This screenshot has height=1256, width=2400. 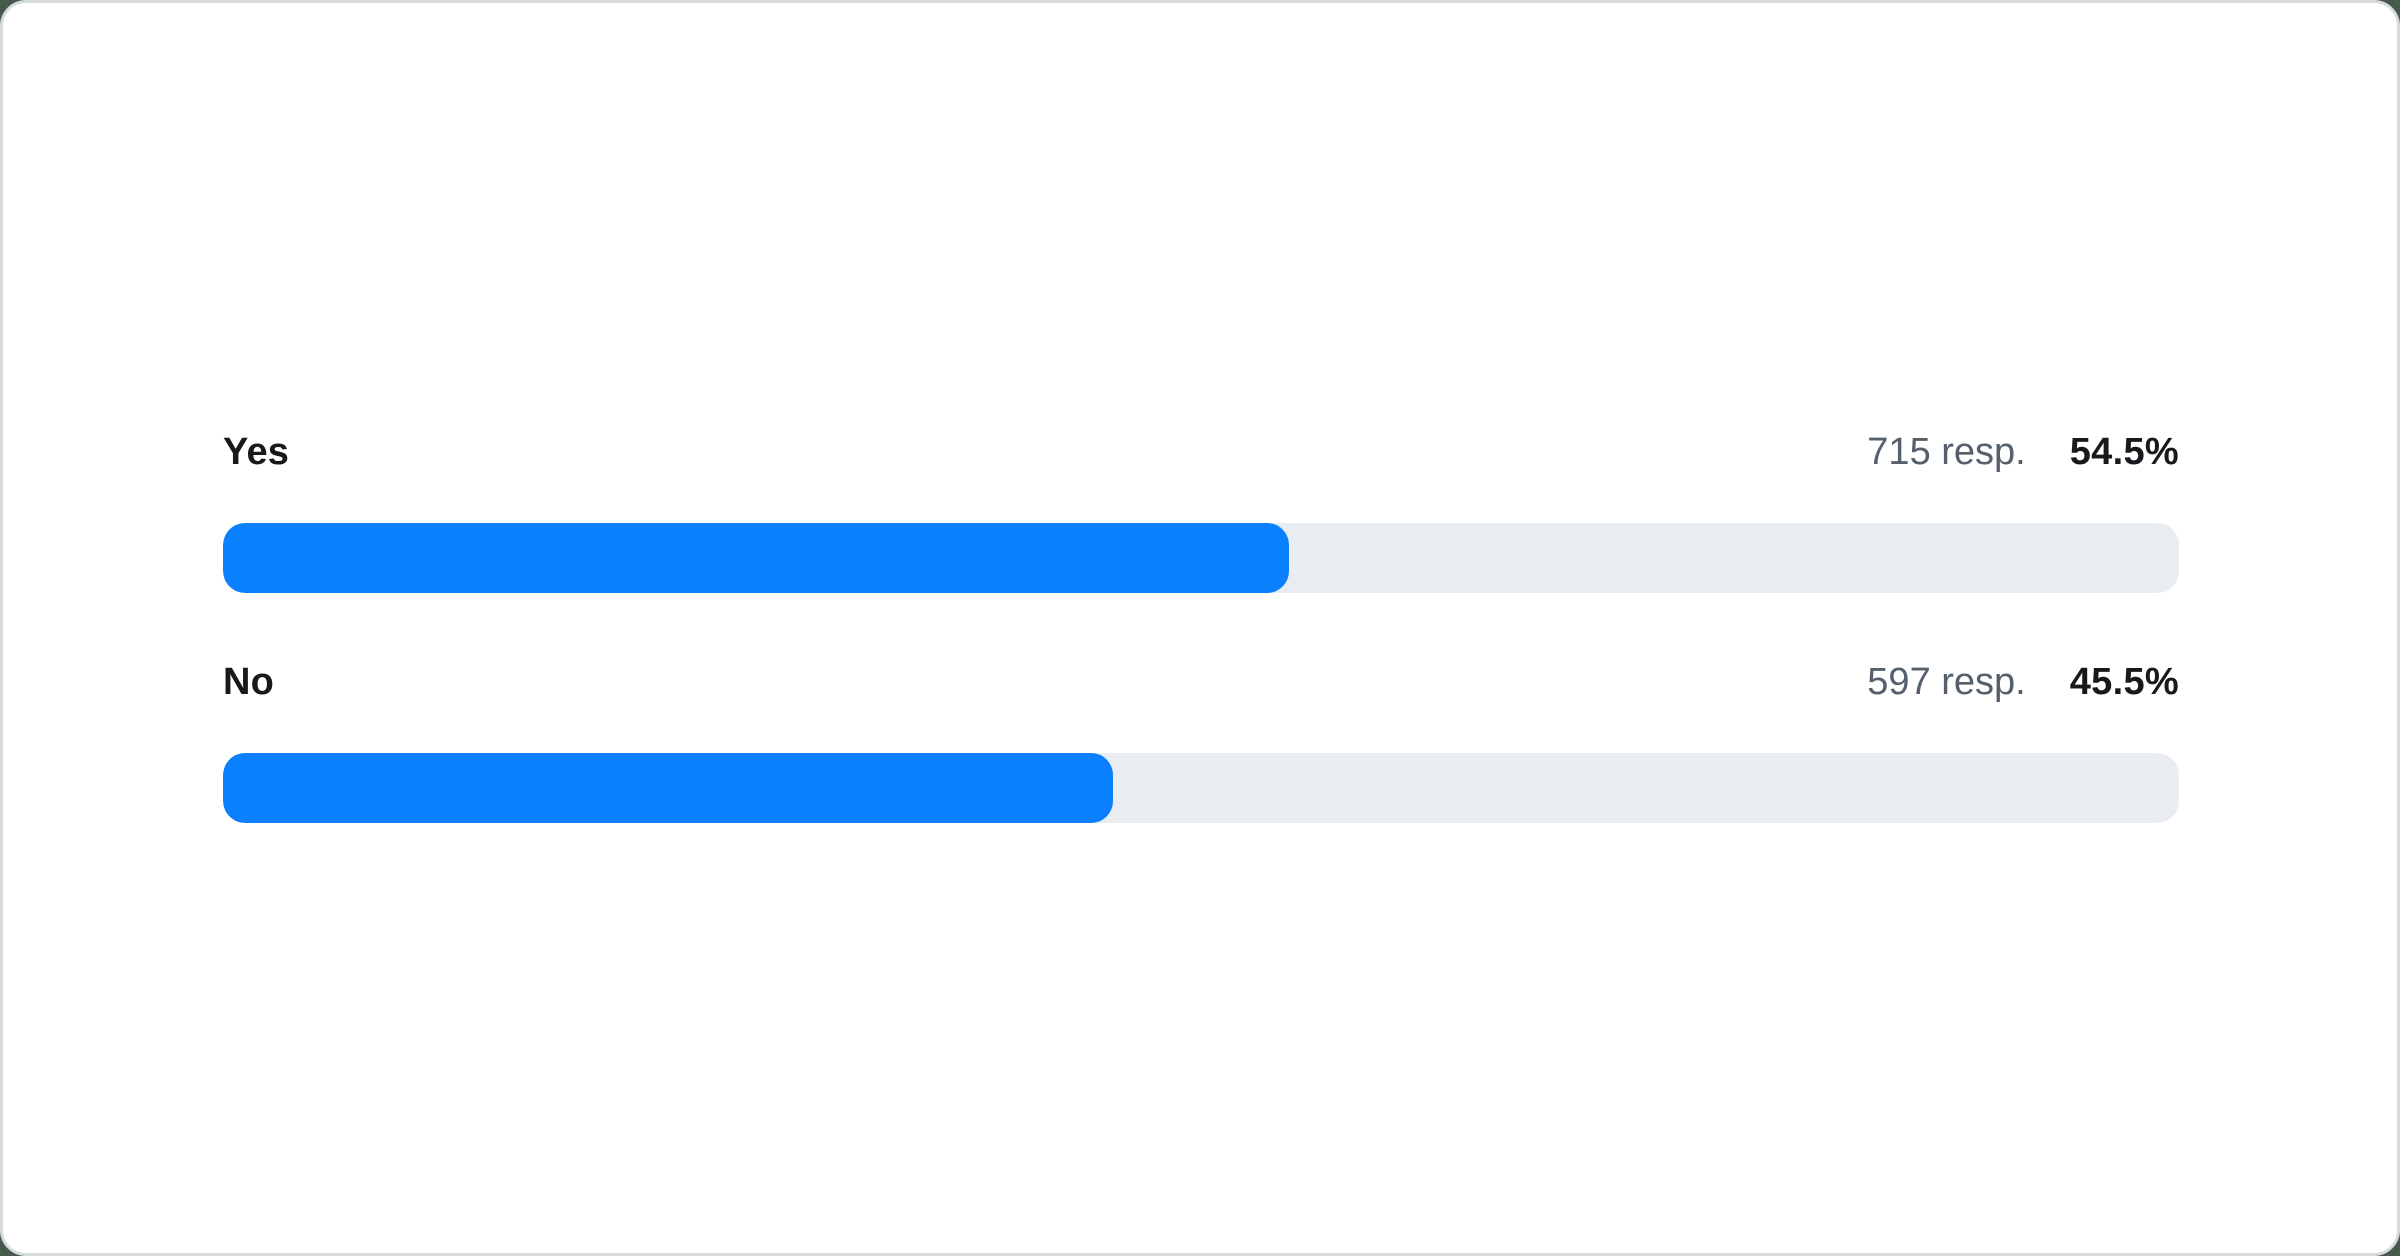 What do you see at coordinates (256, 452) in the screenshot?
I see `option-label-yes: Yes` at bounding box center [256, 452].